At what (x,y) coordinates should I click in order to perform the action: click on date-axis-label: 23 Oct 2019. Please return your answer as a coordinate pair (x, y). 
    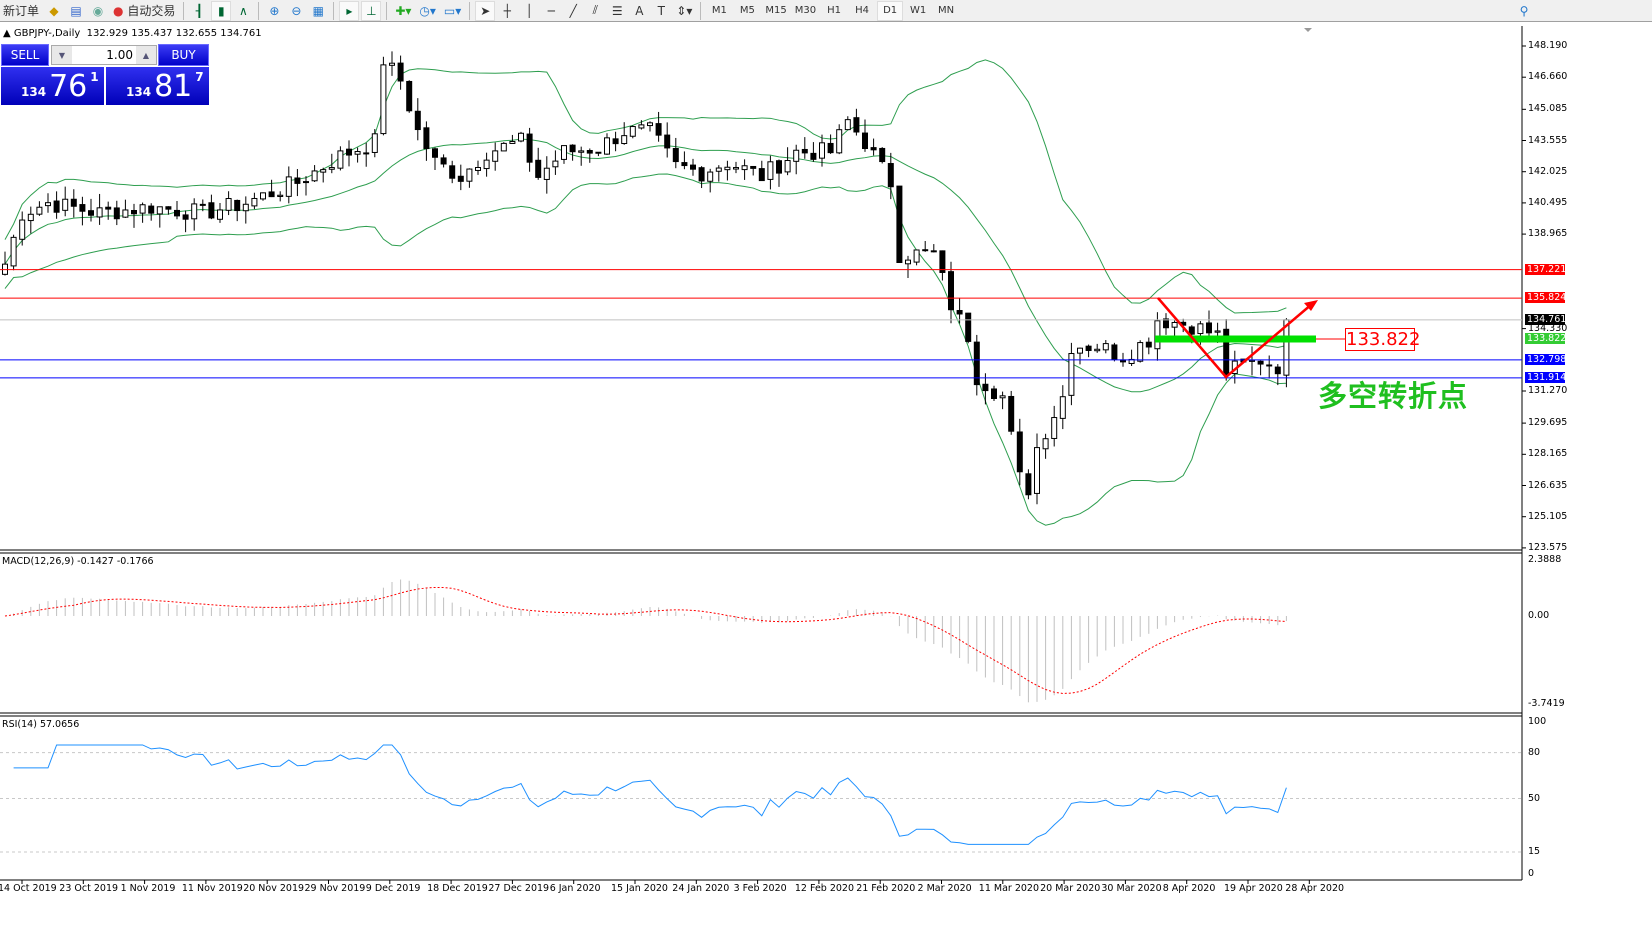
    Looking at the image, I should click on (89, 888).